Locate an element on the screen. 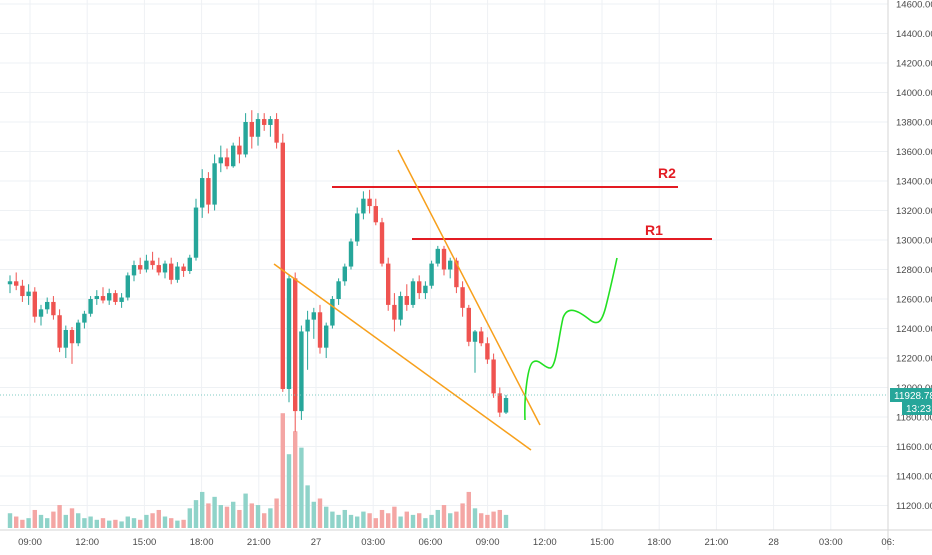  time-tick-label: 27 is located at coordinates (316, 542).